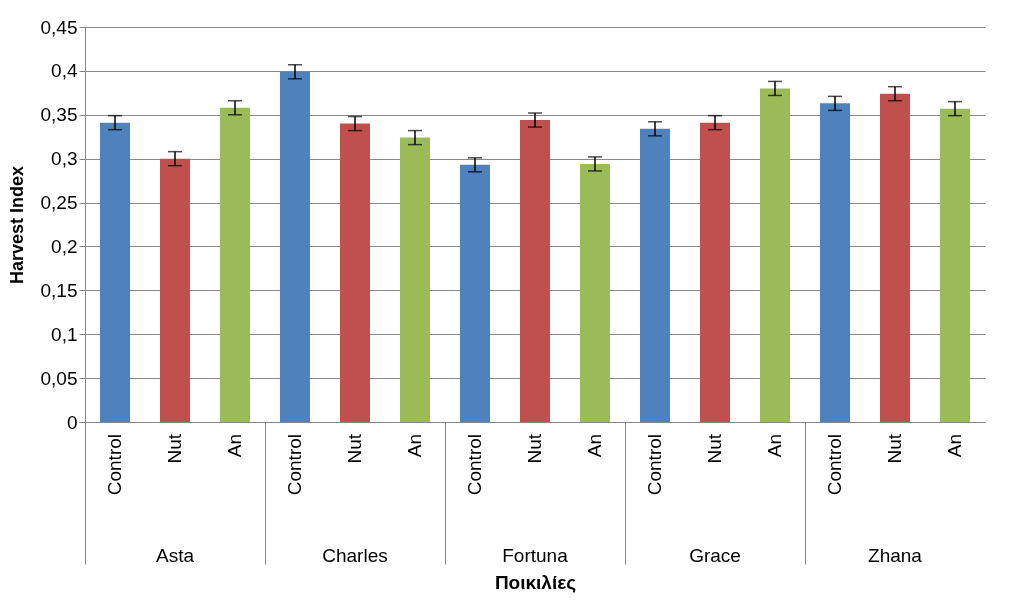 The height and width of the screenshot is (616, 1036). Describe the element at coordinates (59, 115) in the screenshot. I see `y-tick-label: 0,35` at that location.